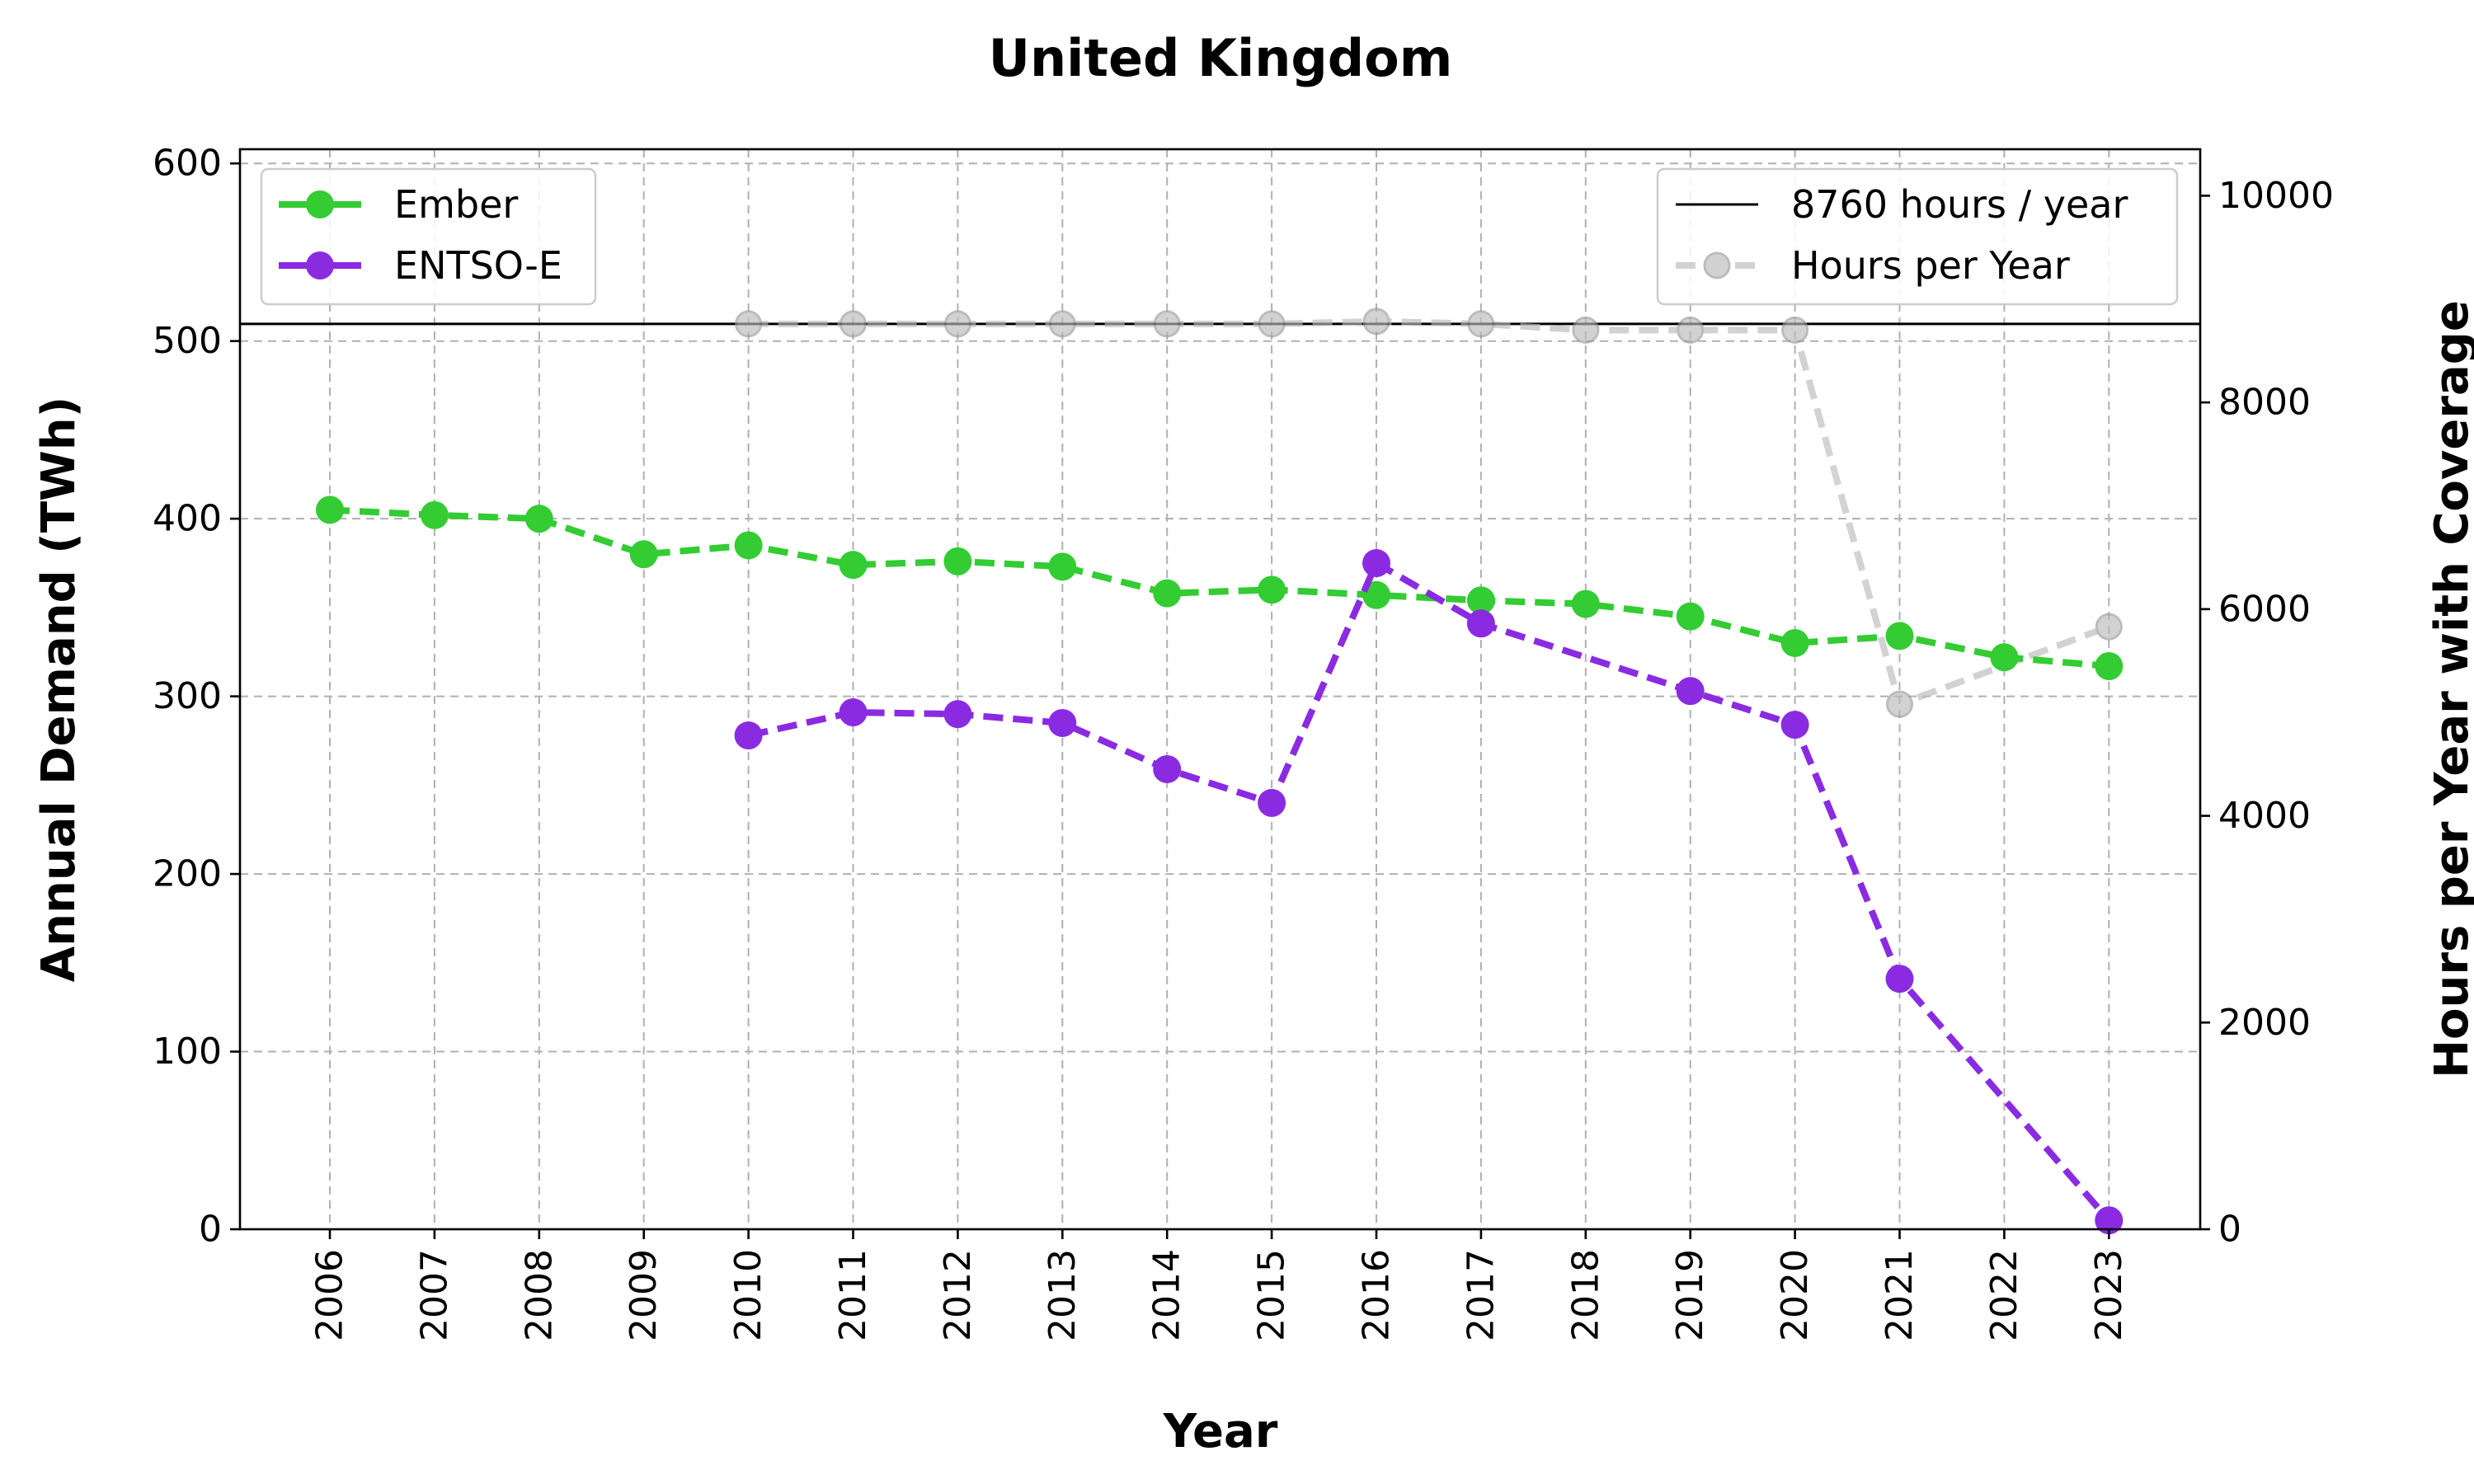 This screenshot has height=1484, width=2474. What do you see at coordinates (1900, 1295) in the screenshot?
I see `x-tick-label: 2021` at bounding box center [1900, 1295].